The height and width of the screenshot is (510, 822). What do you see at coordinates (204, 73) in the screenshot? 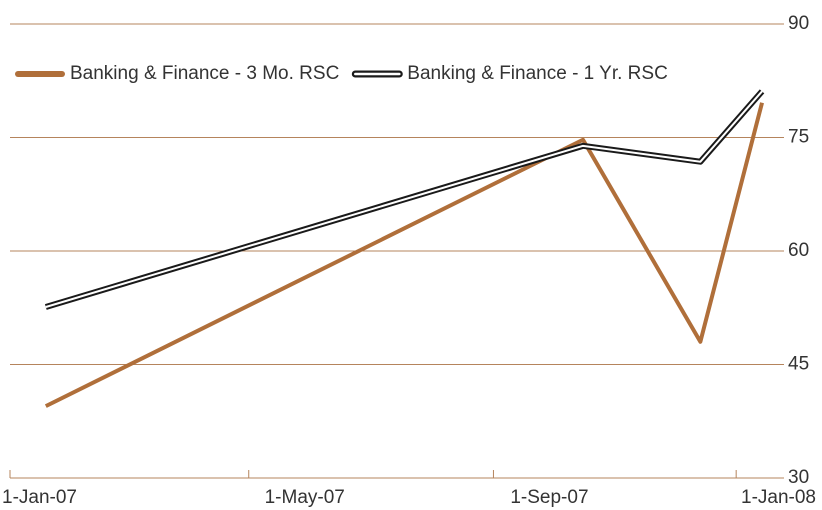
I see `legend-label: Banking & Finance - 3 Mo. RSC` at bounding box center [204, 73].